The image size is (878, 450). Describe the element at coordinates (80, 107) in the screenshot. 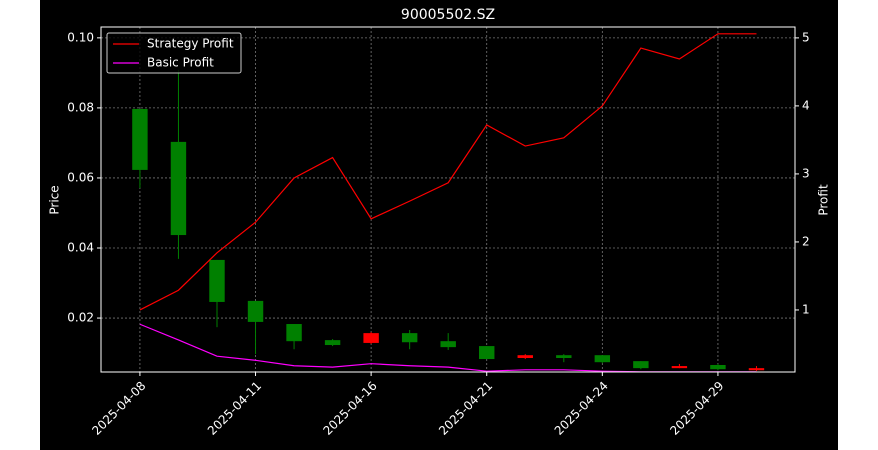

I see `y-tick-label: 0.08` at that location.